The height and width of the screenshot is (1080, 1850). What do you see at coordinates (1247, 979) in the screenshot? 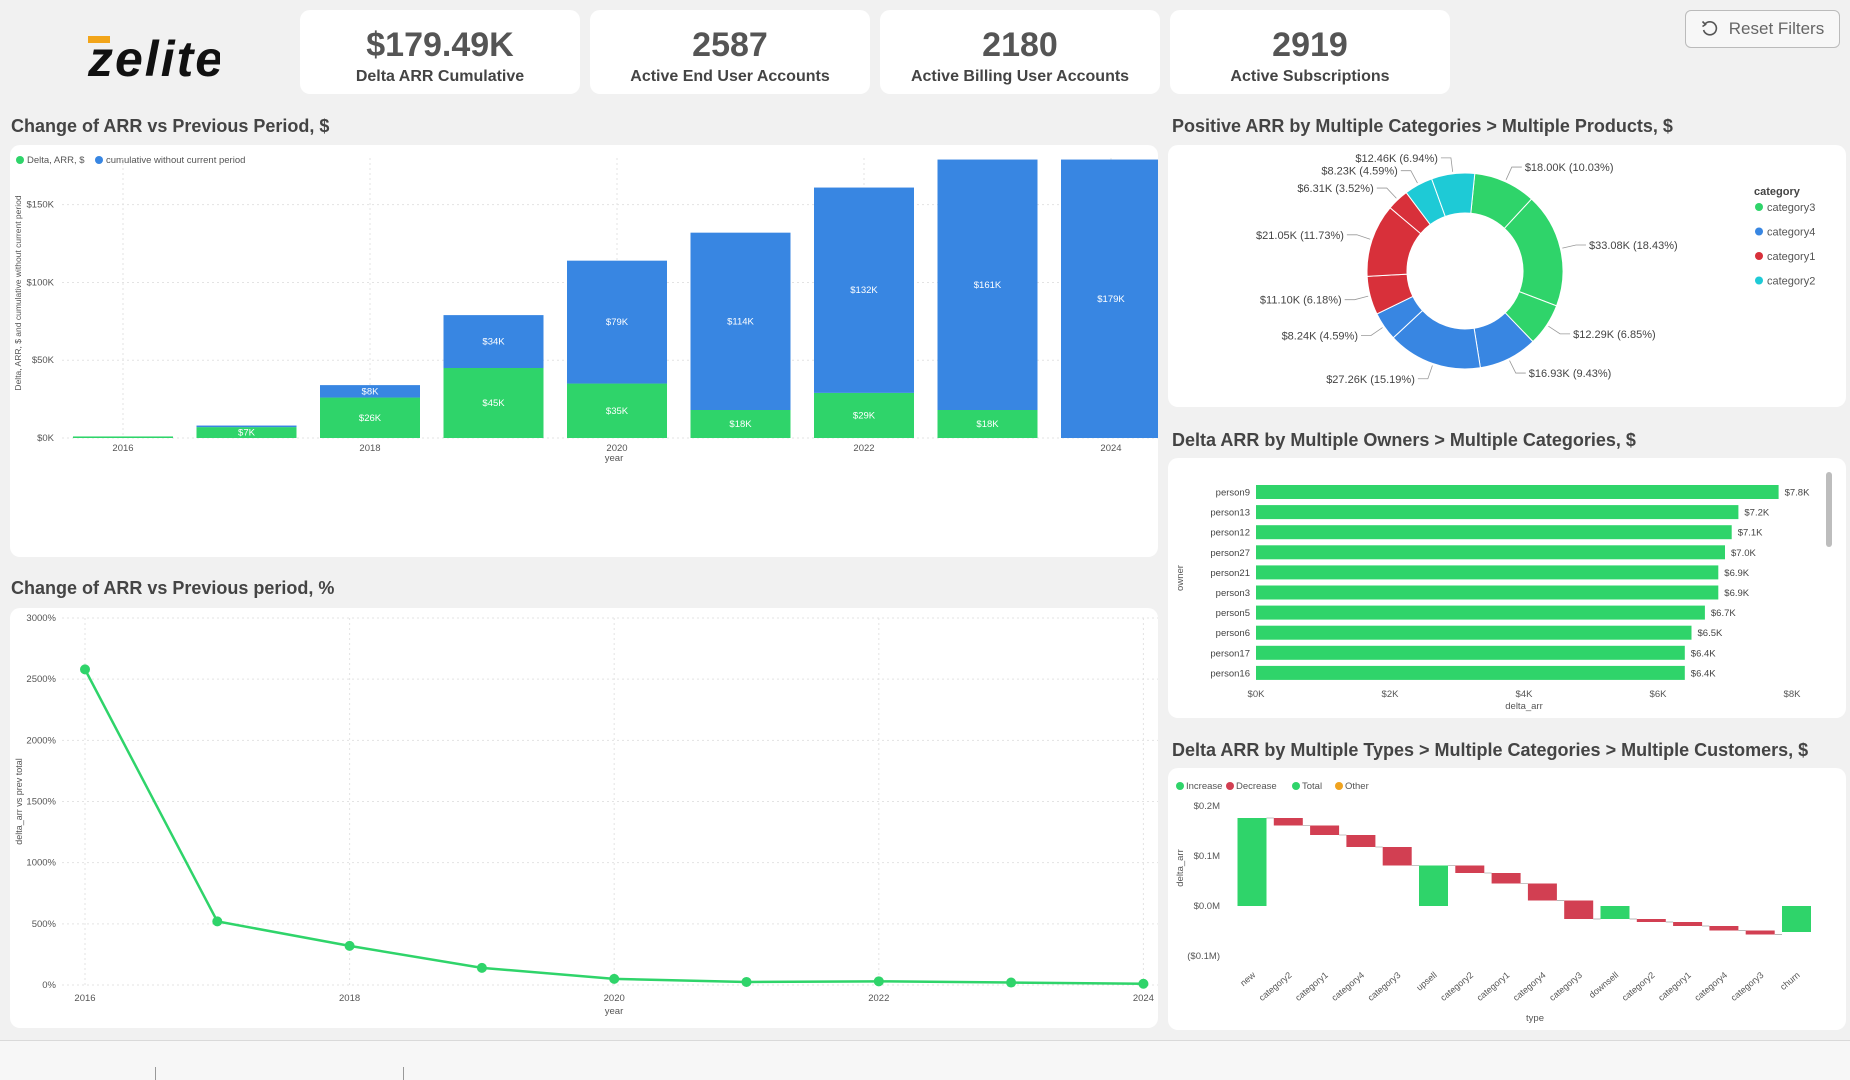
I see `x-tick-label: new` at bounding box center [1247, 979].